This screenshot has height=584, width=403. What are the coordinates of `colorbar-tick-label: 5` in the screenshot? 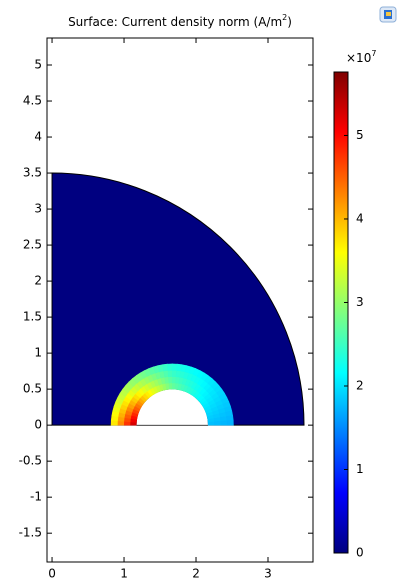 It's located at (360, 135).